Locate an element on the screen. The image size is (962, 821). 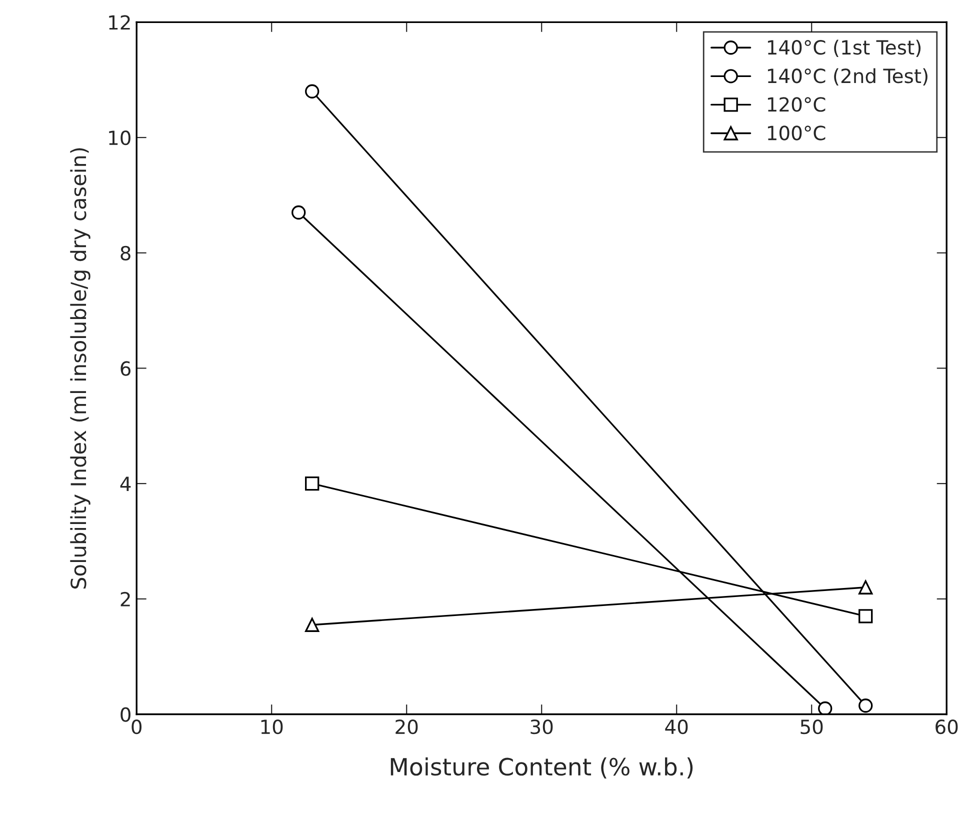
x-tick-label: 60 is located at coordinates (947, 726).